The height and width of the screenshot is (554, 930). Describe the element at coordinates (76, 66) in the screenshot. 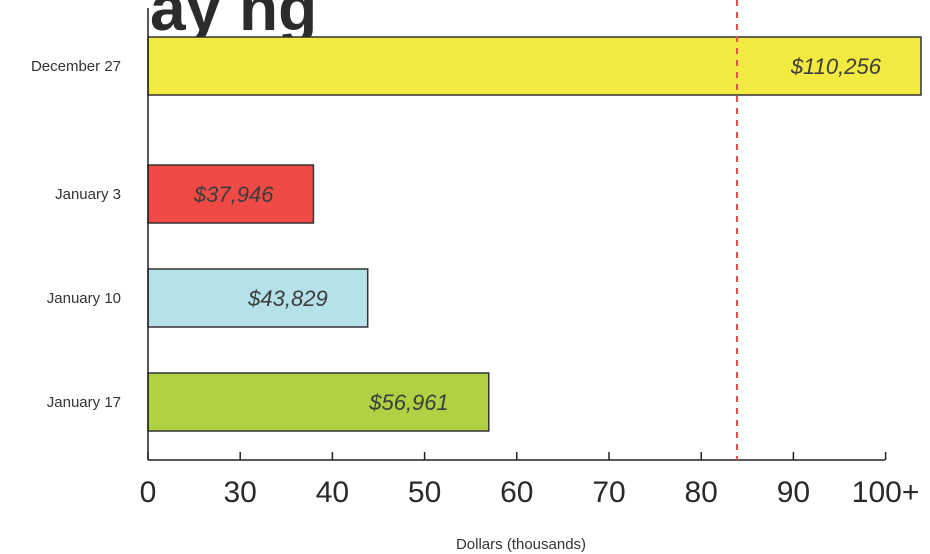

I see `category-label: December 27` at that location.